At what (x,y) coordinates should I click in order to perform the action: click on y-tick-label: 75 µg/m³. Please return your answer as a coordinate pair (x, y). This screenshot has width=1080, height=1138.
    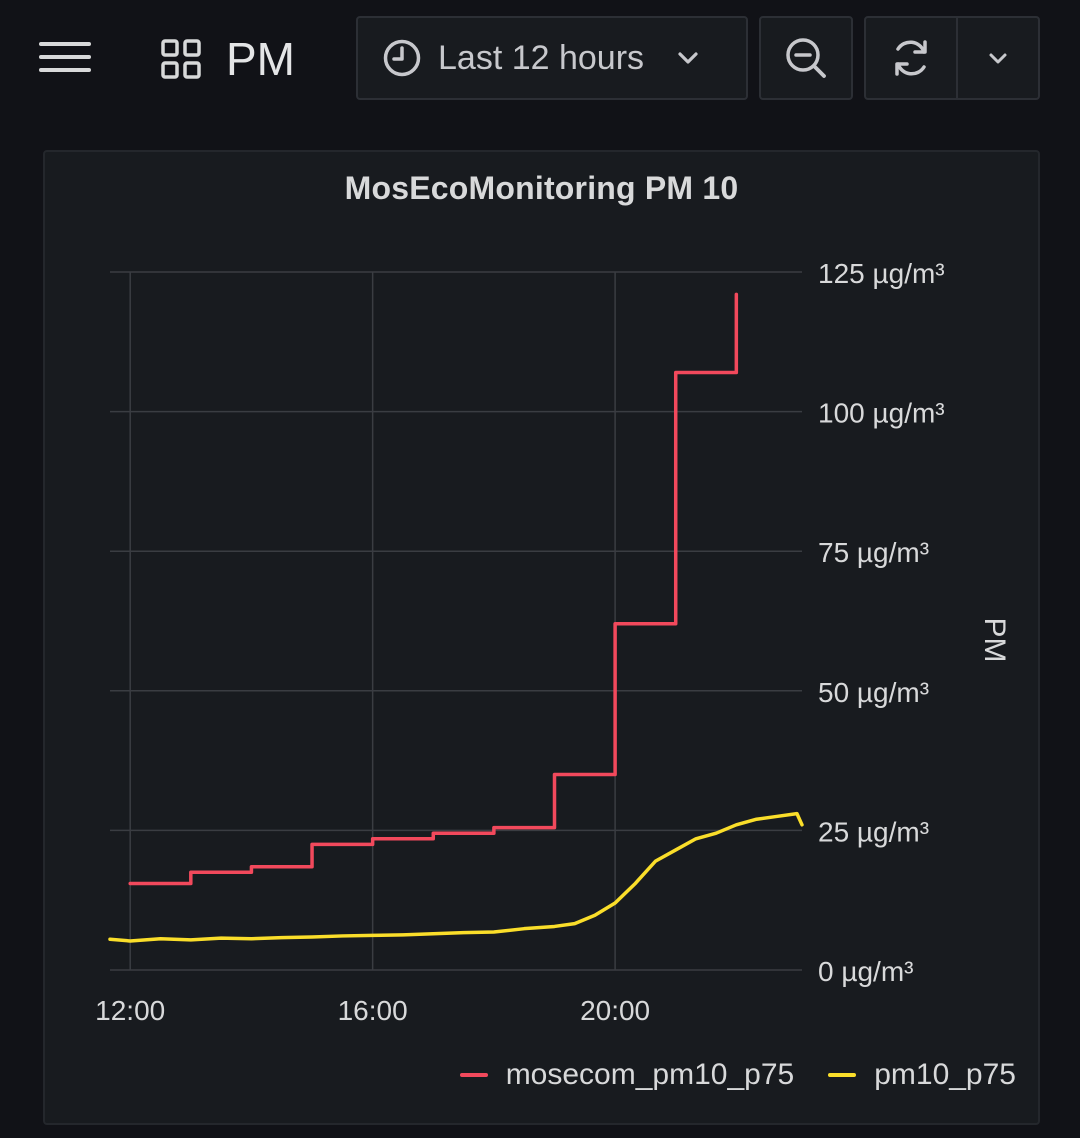
    Looking at the image, I should click on (873, 552).